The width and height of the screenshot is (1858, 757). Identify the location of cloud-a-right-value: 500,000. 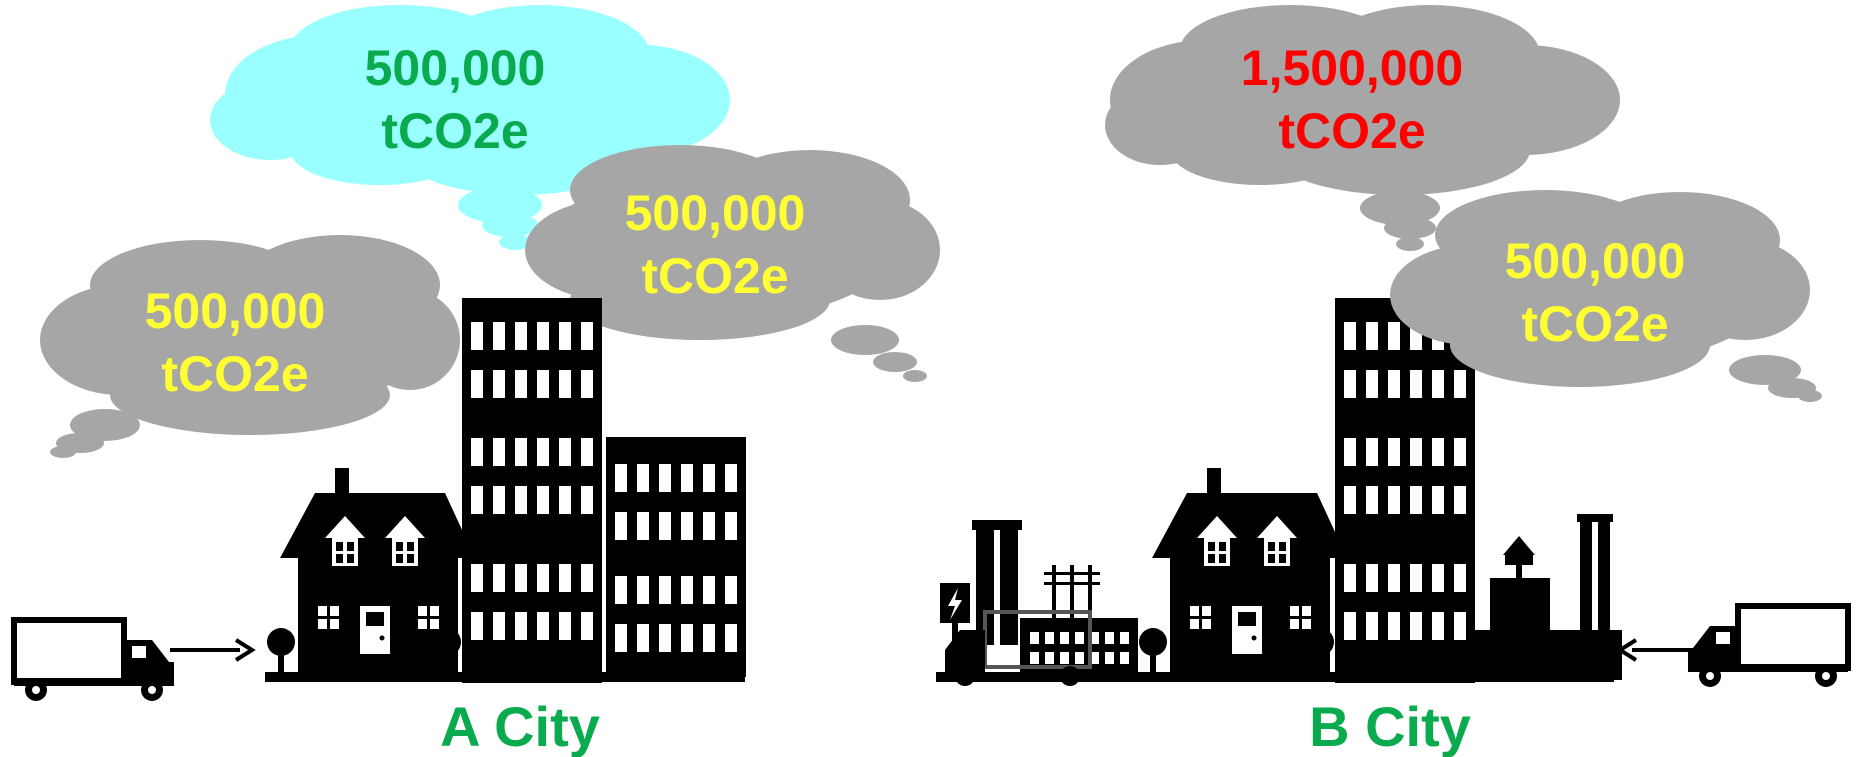
(715, 213).